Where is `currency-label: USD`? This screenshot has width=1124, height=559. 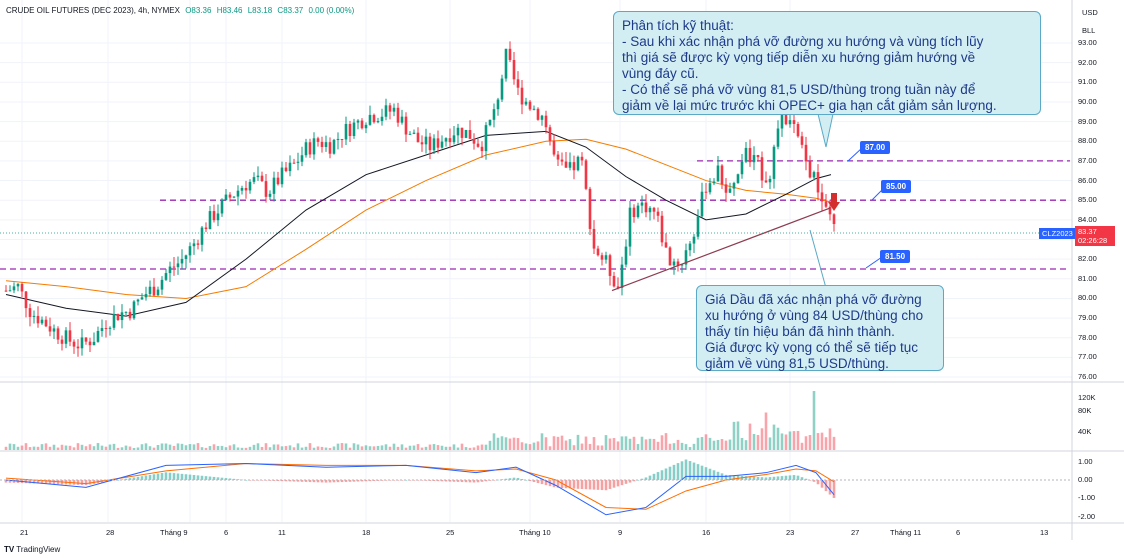
currency-label: USD is located at coordinates (1090, 12).